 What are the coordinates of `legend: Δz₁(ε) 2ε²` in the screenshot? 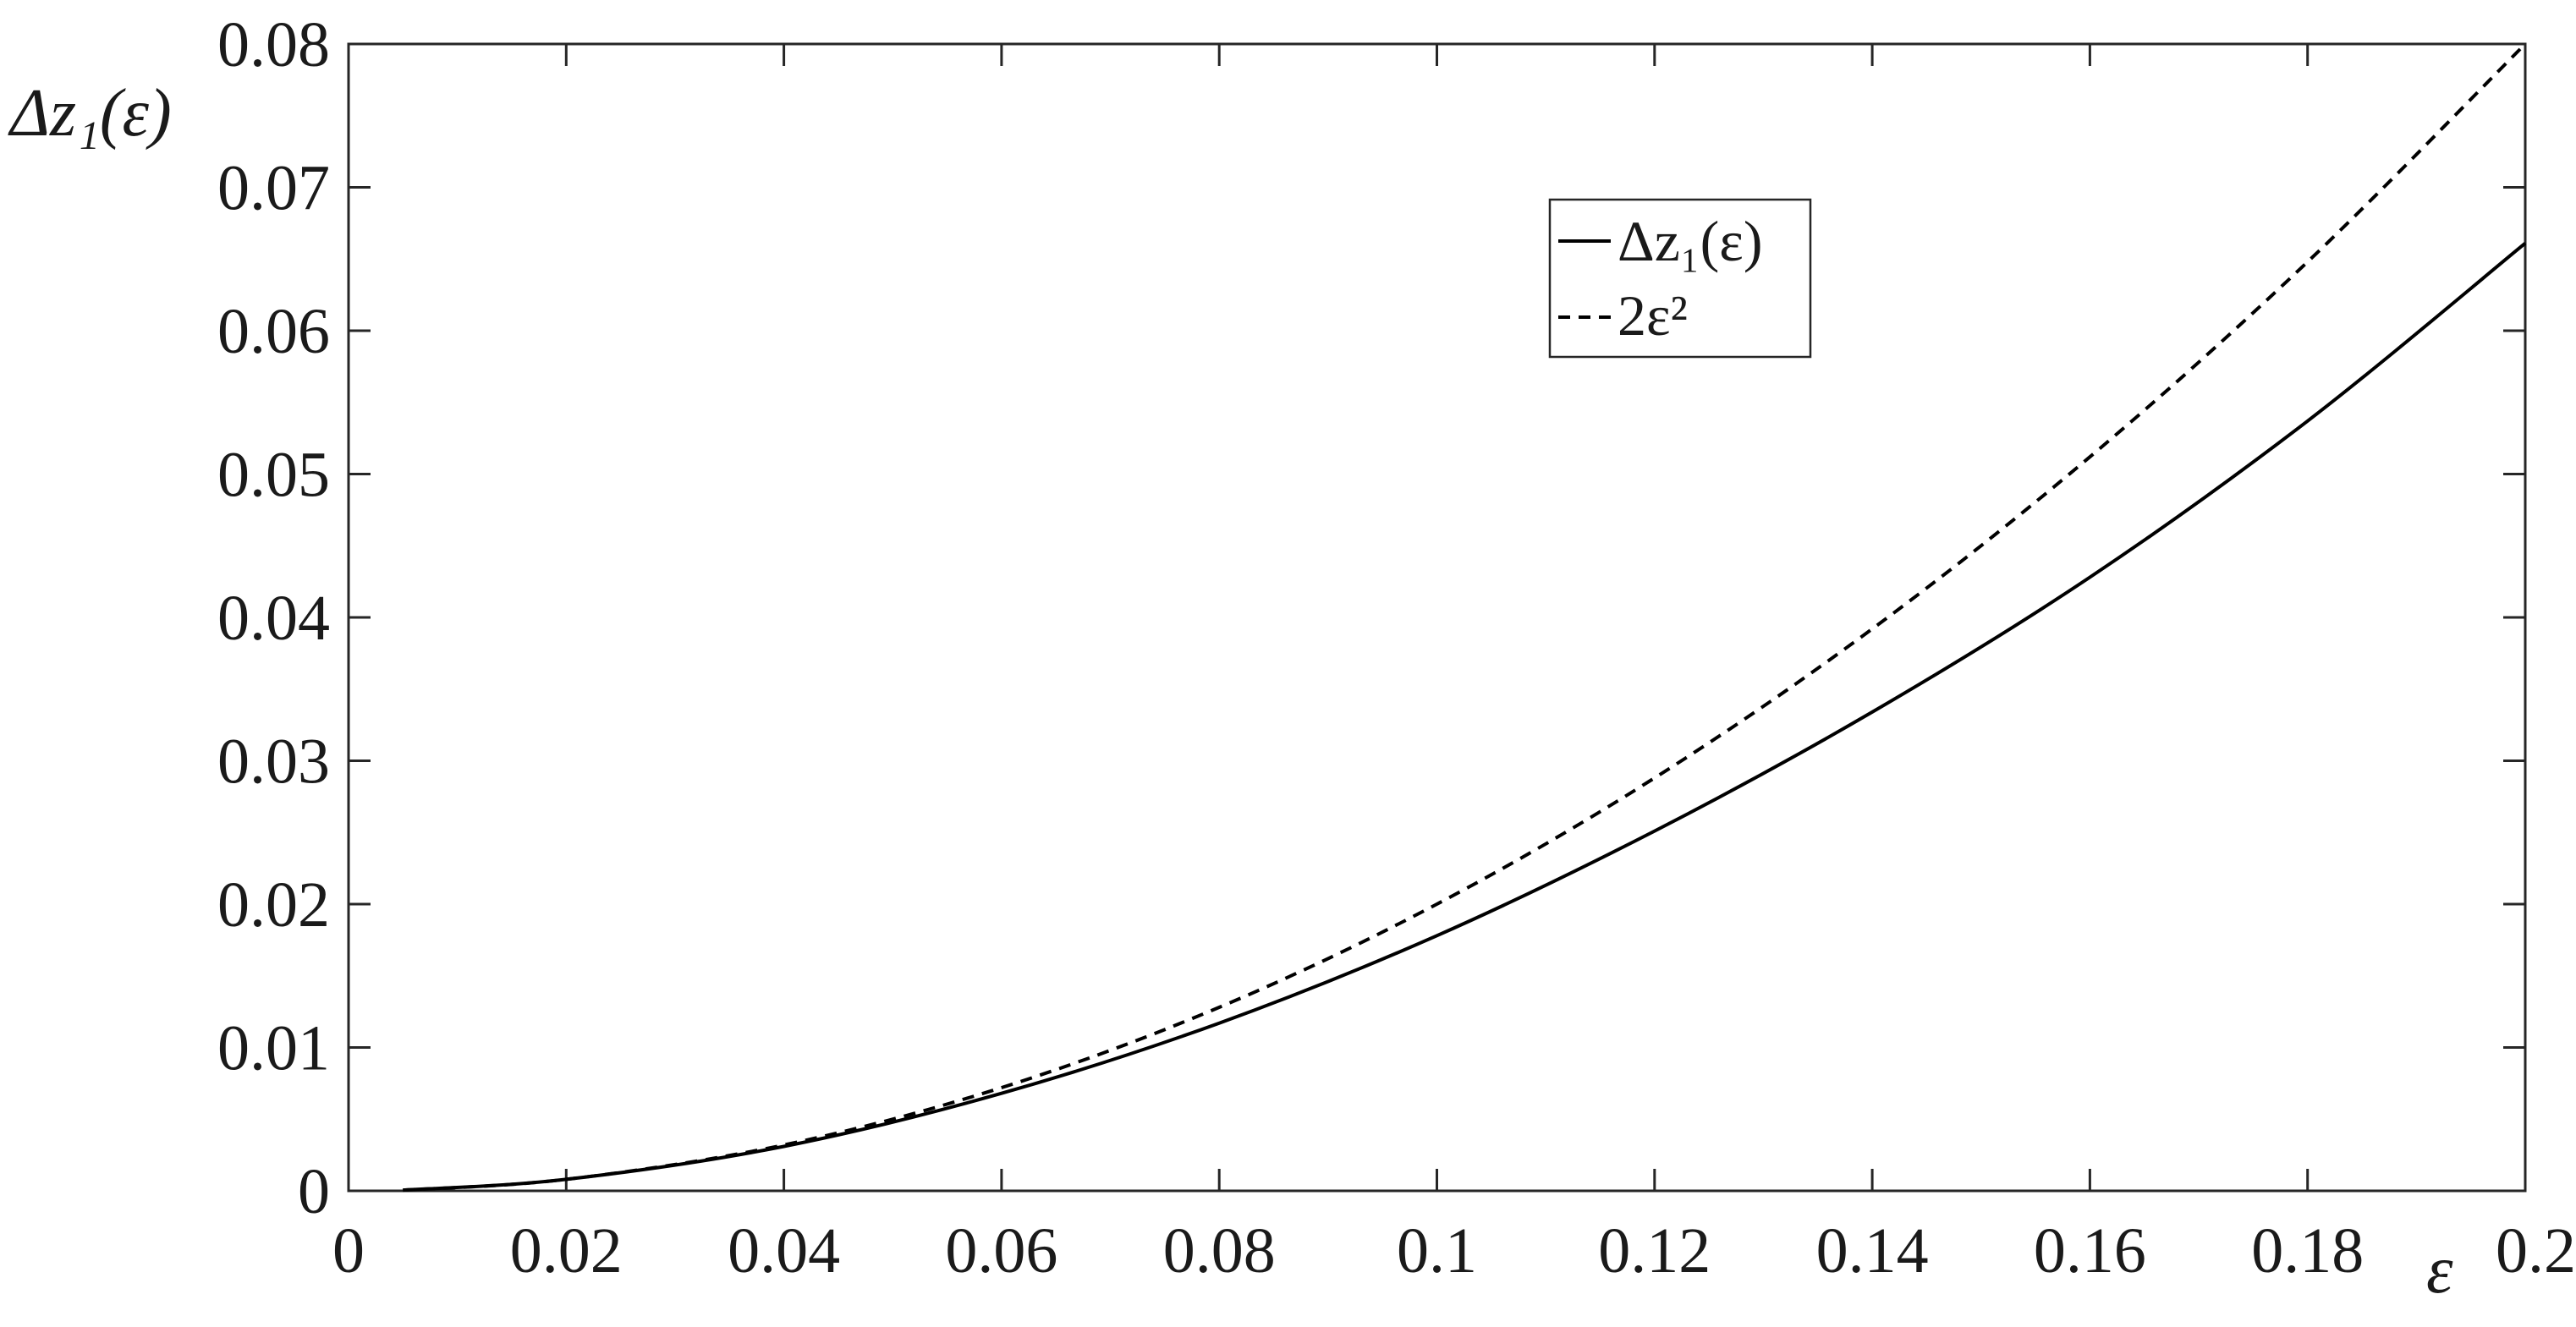 It's located at (1680, 278).